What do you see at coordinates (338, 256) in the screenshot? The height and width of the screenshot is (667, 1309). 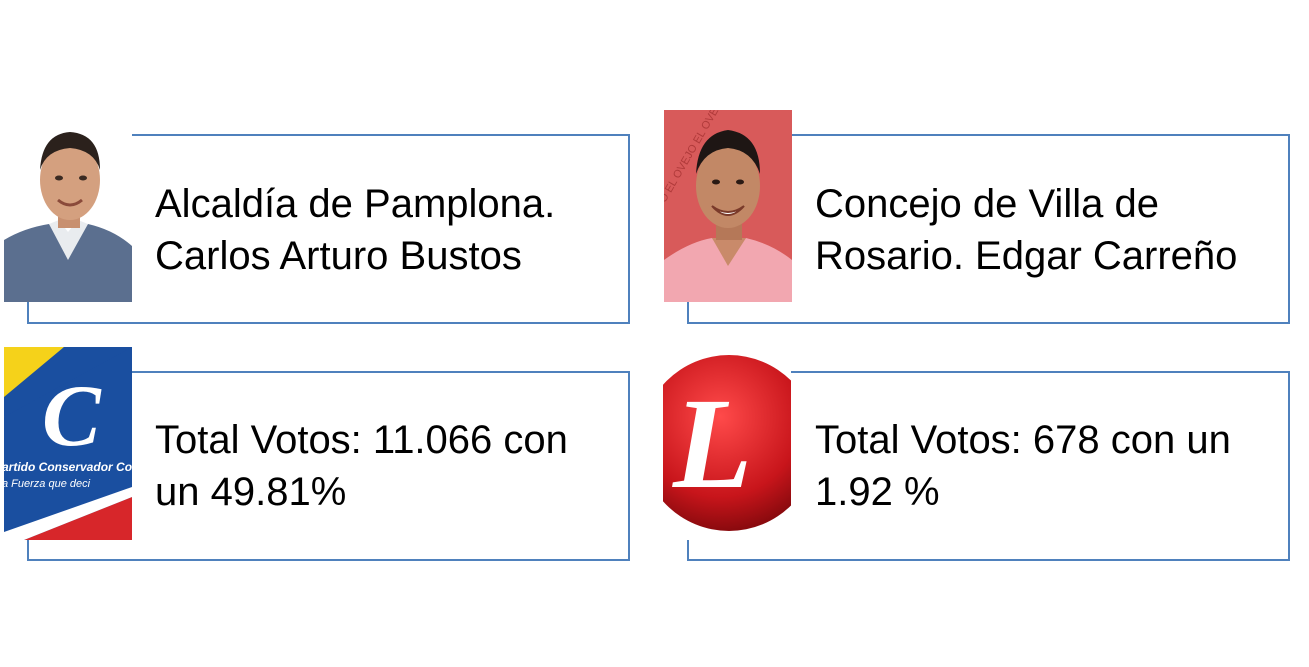 I see `card-title-line2: Carlos Arturo Bustos` at bounding box center [338, 256].